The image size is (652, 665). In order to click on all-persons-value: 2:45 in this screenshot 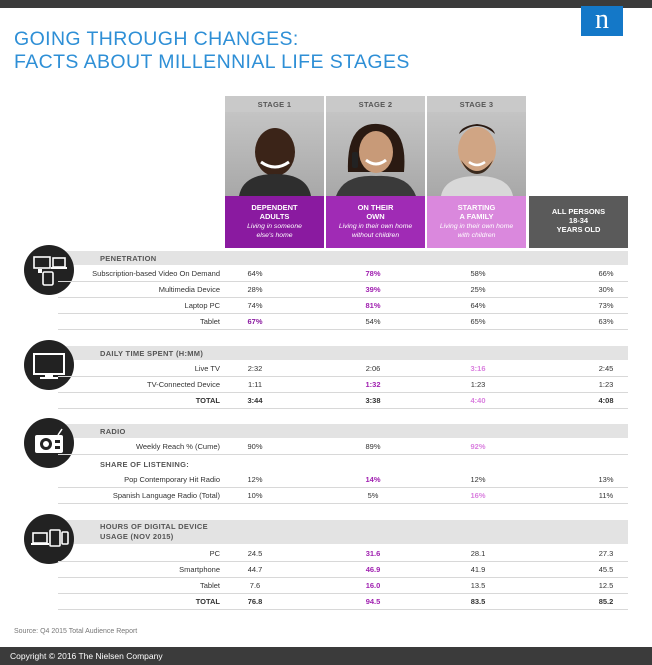, I will do `click(606, 368)`.